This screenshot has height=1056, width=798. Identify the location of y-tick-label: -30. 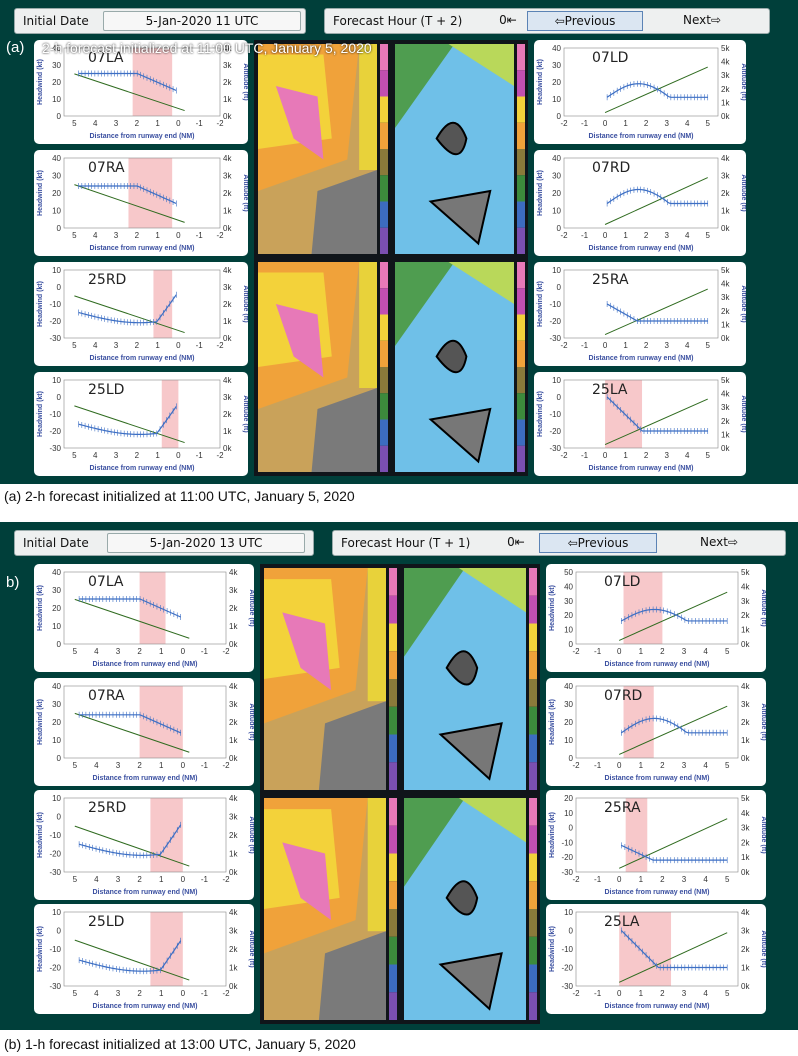
(555, 338).